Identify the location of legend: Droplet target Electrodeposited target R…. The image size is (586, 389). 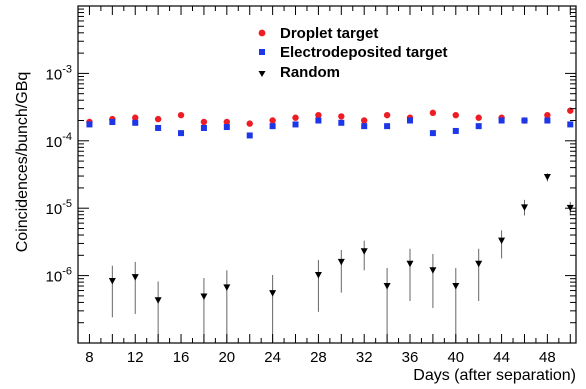
(353, 53).